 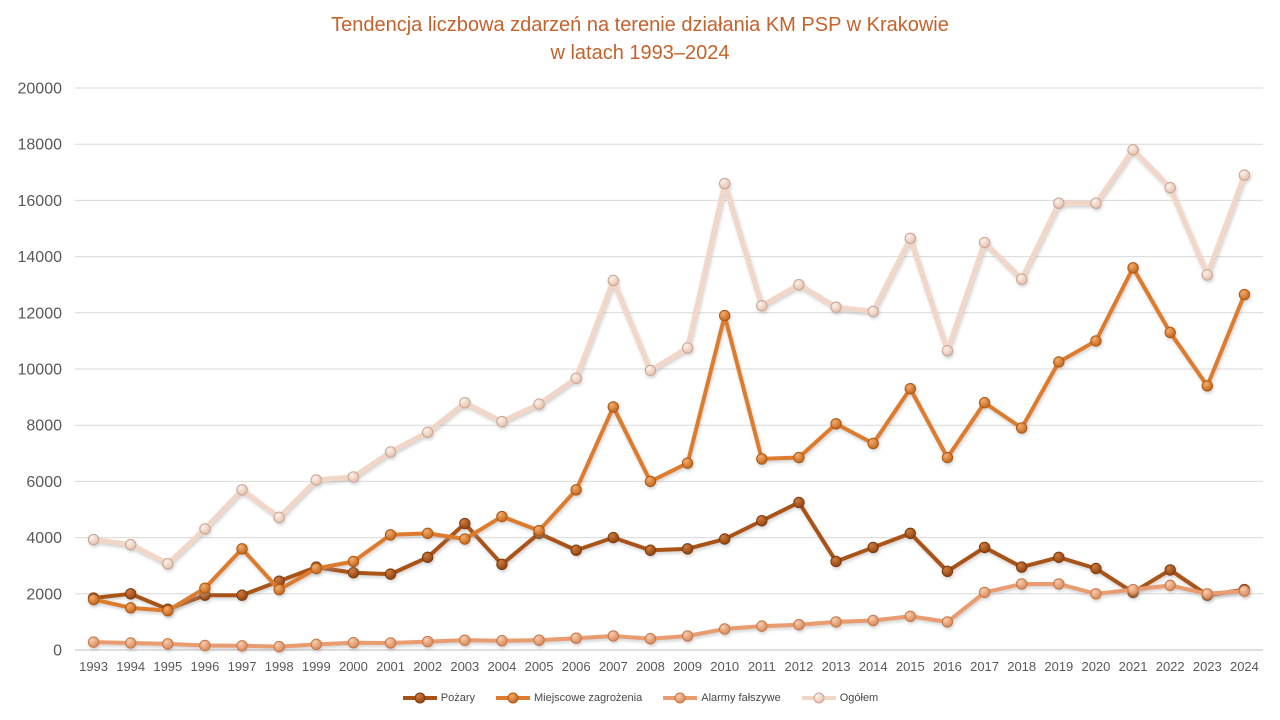 What do you see at coordinates (910, 666) in the screenshot?
I see `x-axis-tick-label: 2015` at bounding box center [910, 666].